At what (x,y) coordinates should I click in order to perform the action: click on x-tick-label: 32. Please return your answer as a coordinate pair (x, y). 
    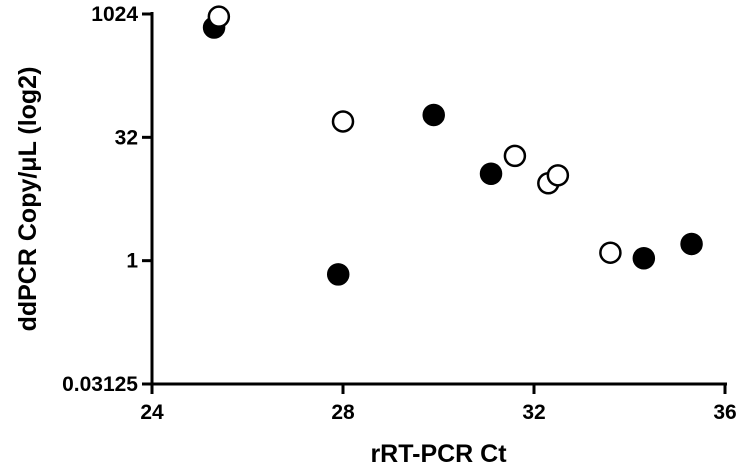
    Looking at the image, I should click on (533, 412).